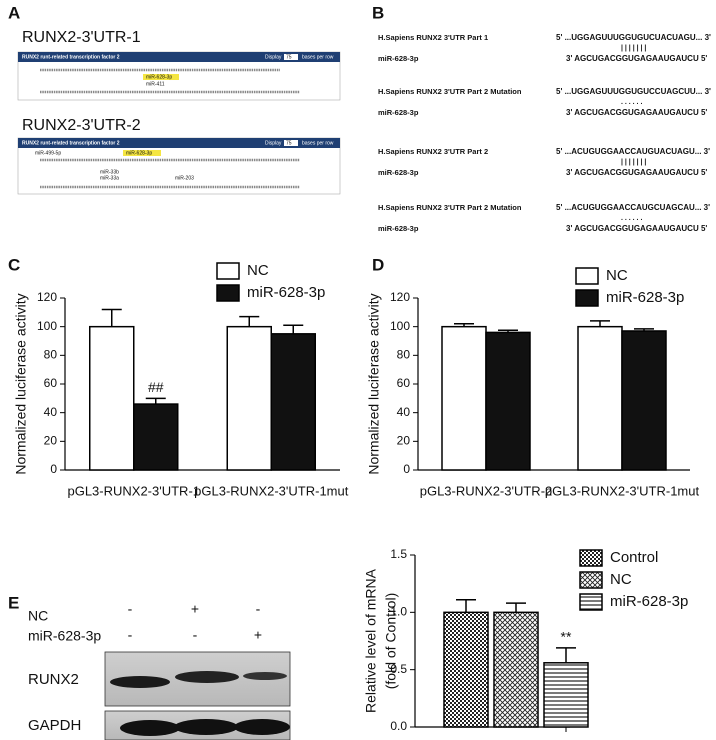  I want to click on sequence-name: H.Sapiens RUNX2 3'UTR Part 2, so click(433, 151).